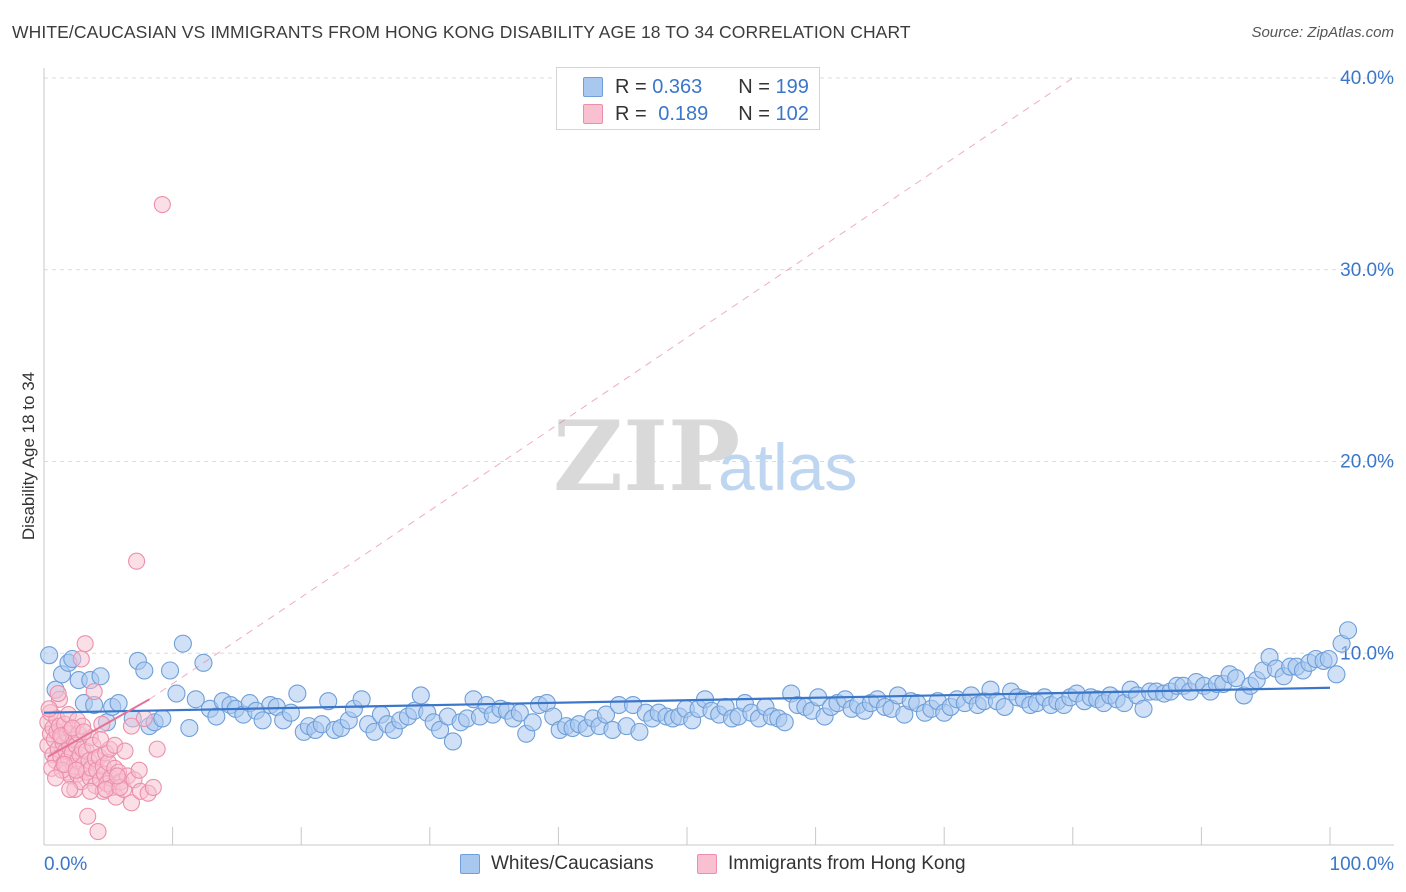  I want to click on watermark-zip: ZIP, so click(646, 456).